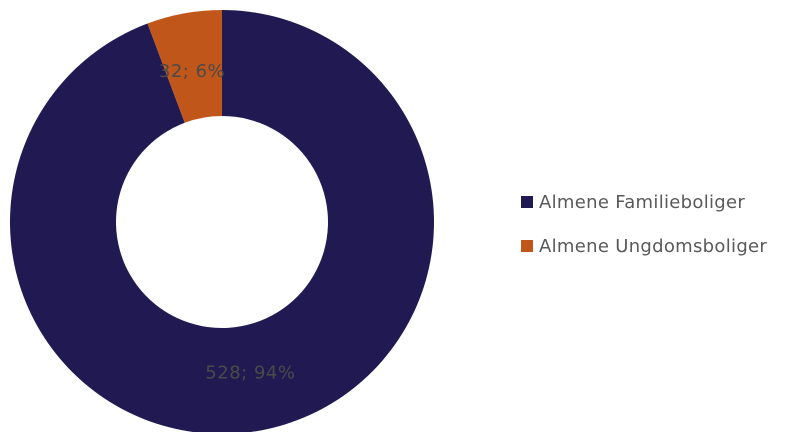 The width and height of the screenshot is (797, 432). I want to click on legend-swatch-ungdomsboliger, so click(527, 246).